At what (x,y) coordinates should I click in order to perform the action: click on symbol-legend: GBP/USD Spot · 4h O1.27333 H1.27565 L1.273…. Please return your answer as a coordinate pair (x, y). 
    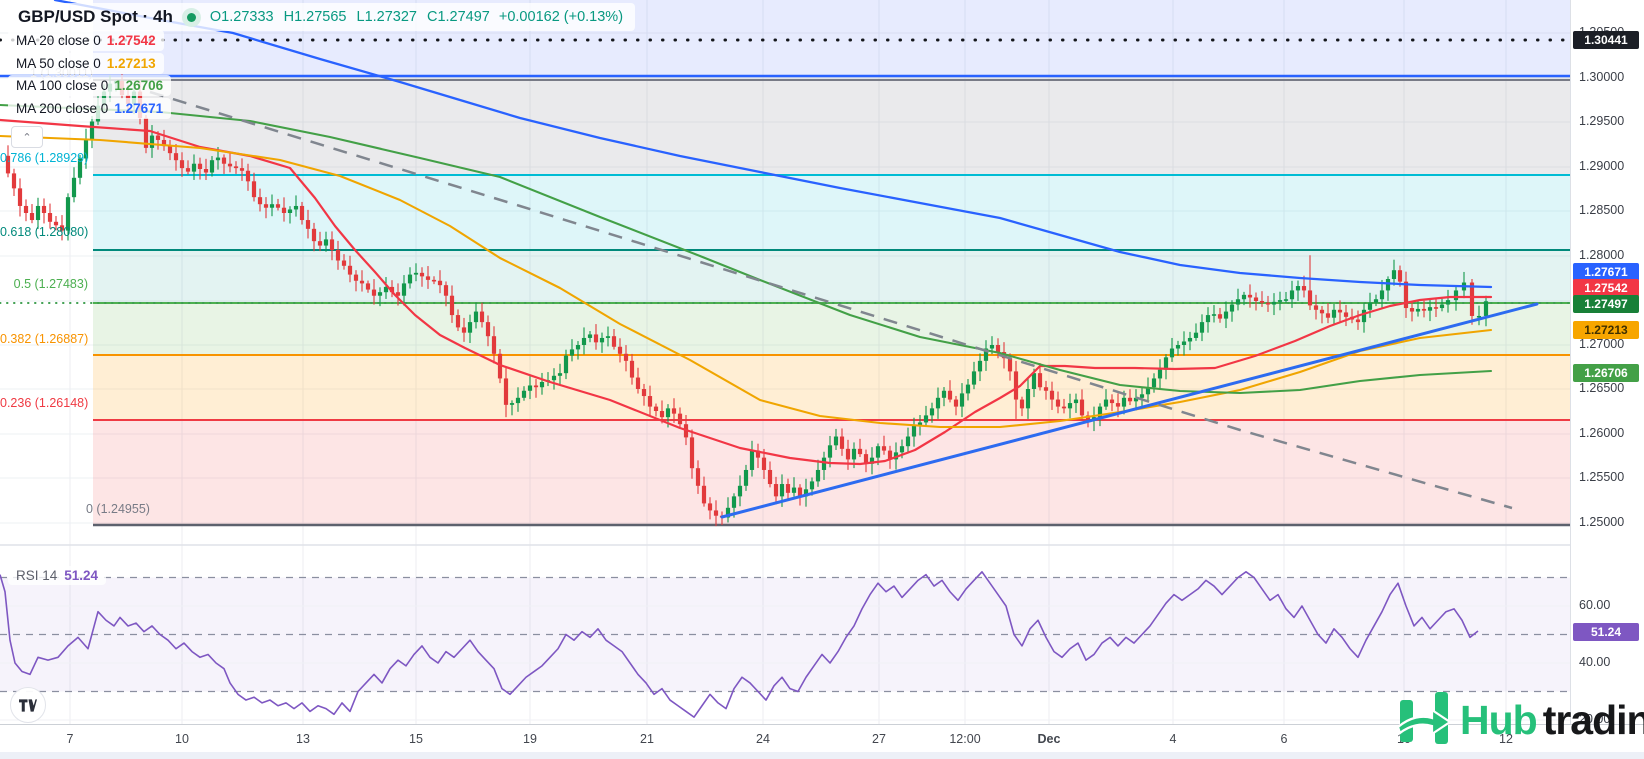
    Looking at the image, I should click on (321, 17).